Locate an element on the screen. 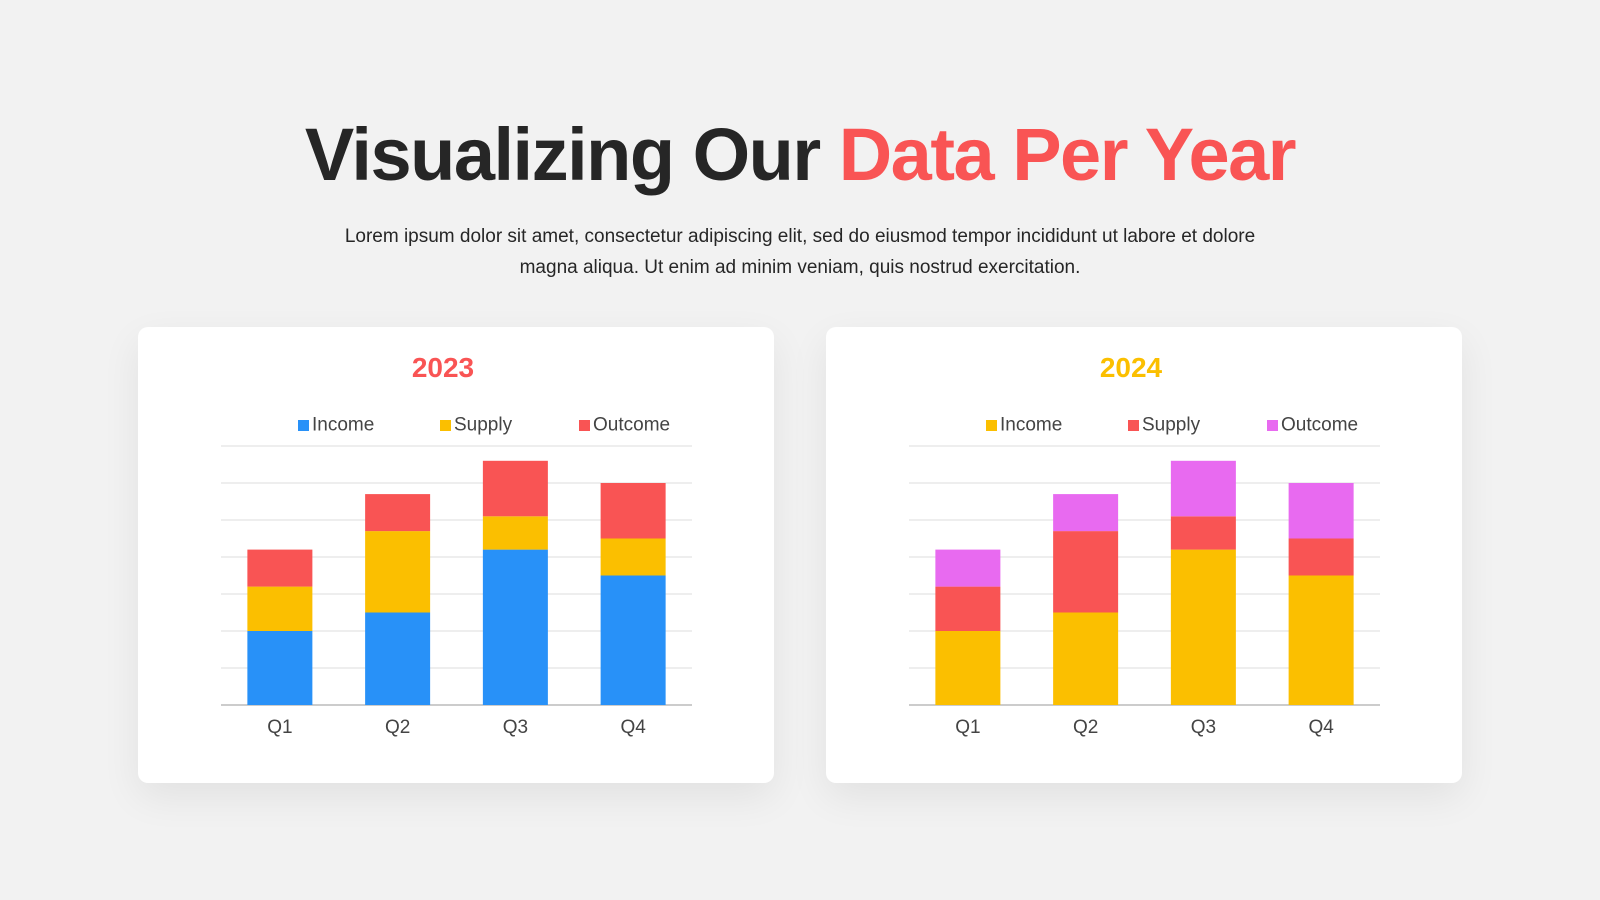 Image resolution: width=1600 pixels, height=900 pixels. chart-2023: 2023 Income Supply Outcome Q1 Q2 Q3 Q4 is located at coordinates (456, 545).